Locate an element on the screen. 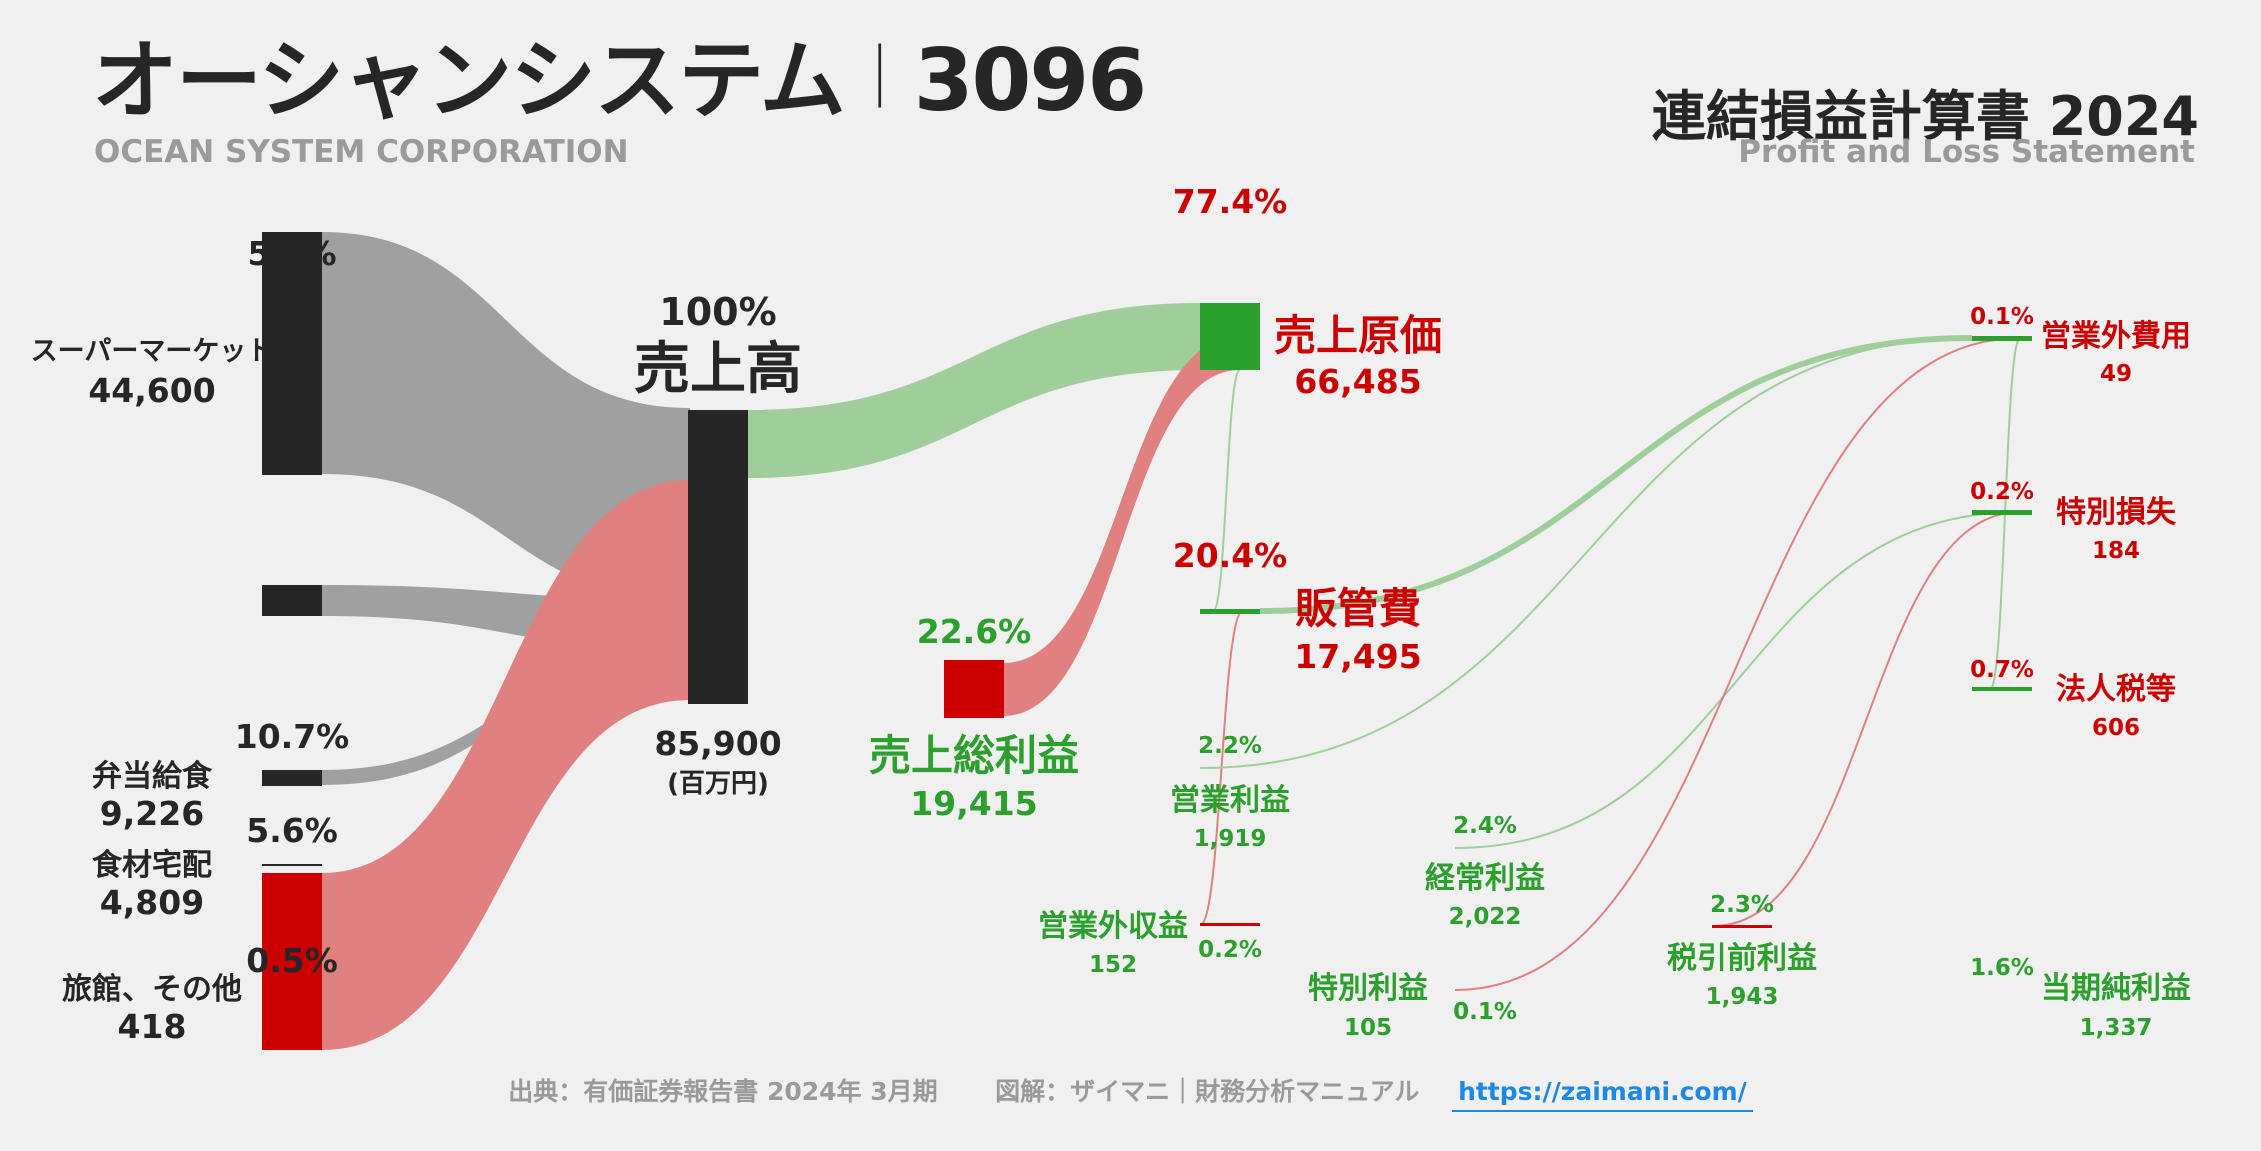 Image resolution: width=2261 pixels, height=1151 pixels. flow-cost-of-sales is located at coordinates (973, 390).